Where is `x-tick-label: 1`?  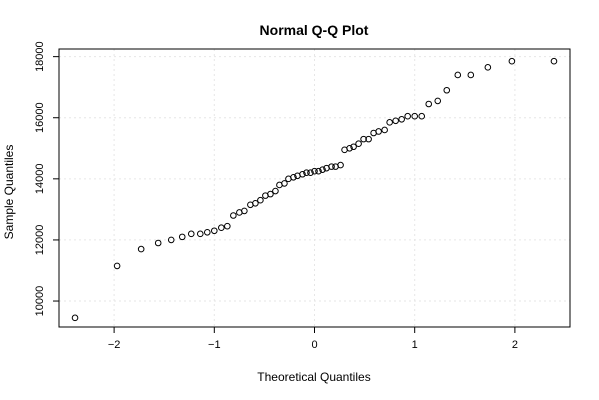
x-tick-label: 1 is located at coordinates (415, 345).